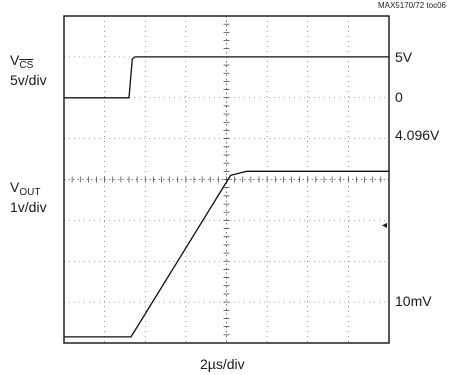  What do you see at coordinates (15, 187) in the screenshot?
I see `vout-channel-label-main: V` at bounding box center [15, 187].